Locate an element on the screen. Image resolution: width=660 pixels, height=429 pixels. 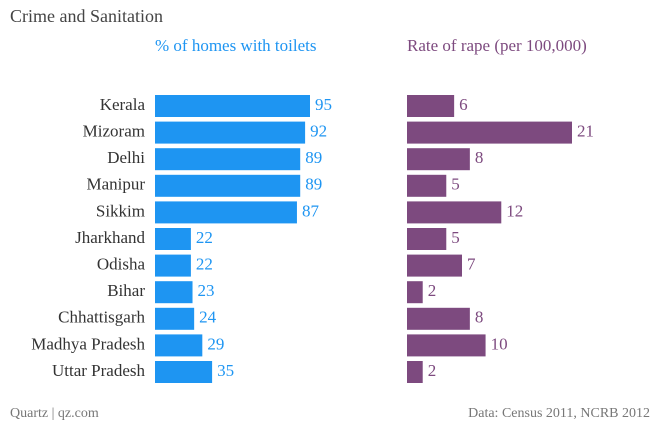
category-label: Jharkhand is located at coordinates (110, 237).